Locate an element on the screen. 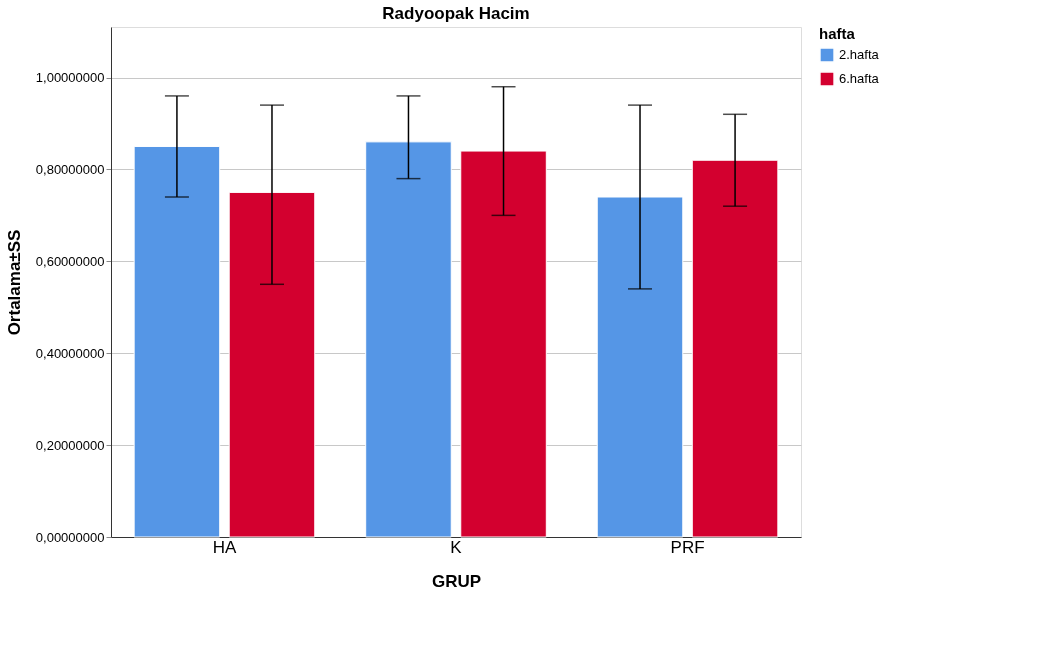  legend-label: 2.hafta is located at coordinates (859, 54).